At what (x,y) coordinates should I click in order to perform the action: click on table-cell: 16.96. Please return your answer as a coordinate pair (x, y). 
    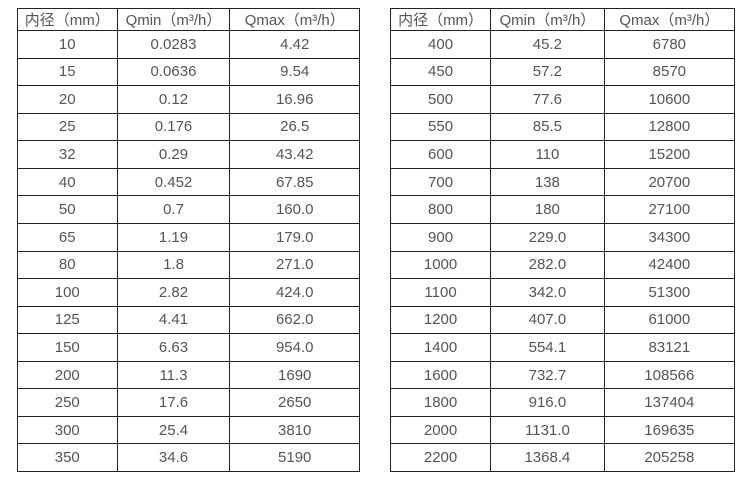
    Looking at the image, I should click on (294, 99).